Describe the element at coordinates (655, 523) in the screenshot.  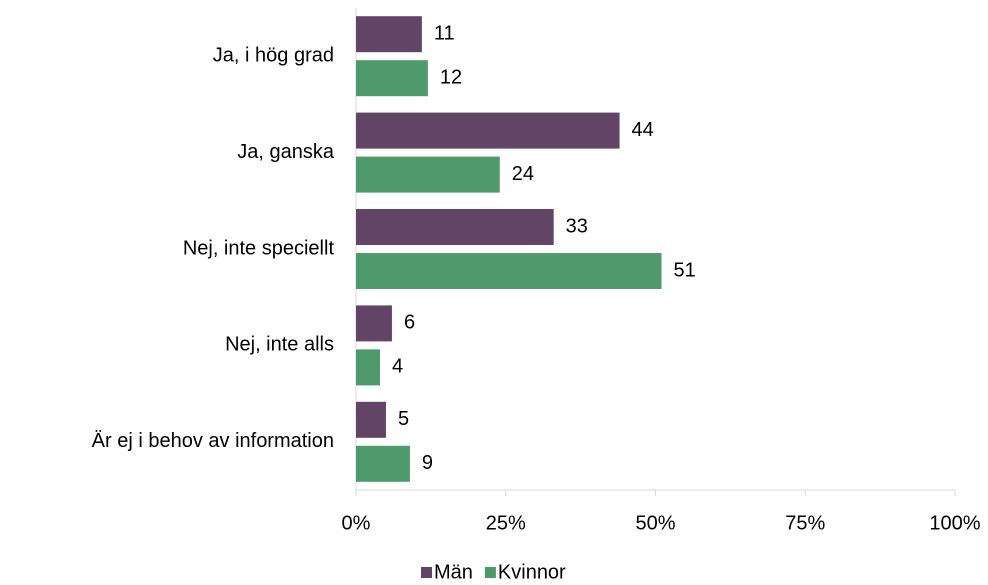
I see `x-tick-label: 50%` at that location.